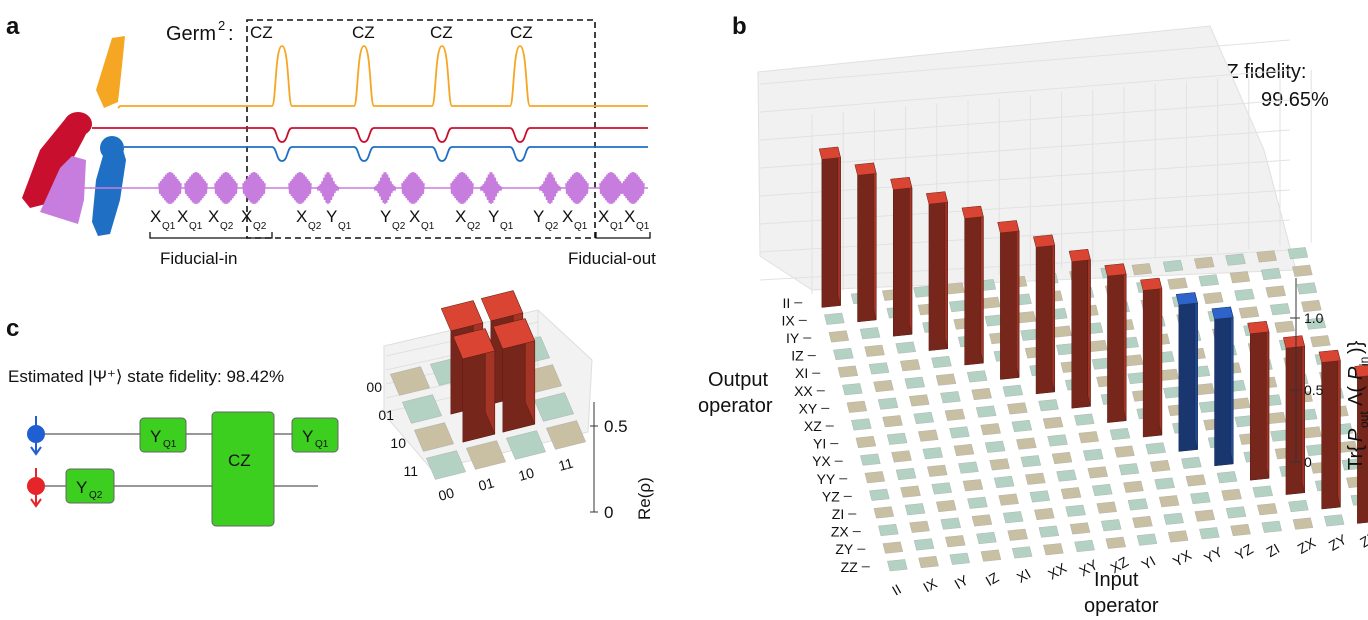 The image size is (1368, 620). I want to click on input-tick-label: ZI, so click(1273, 550).